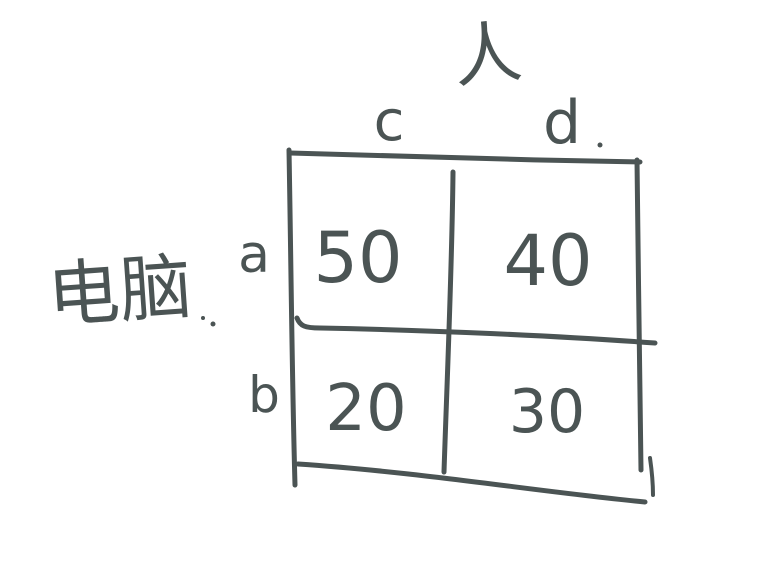 This screenshot has height=577, width=770. I want to click on table-title: 人, so click(488, 56).